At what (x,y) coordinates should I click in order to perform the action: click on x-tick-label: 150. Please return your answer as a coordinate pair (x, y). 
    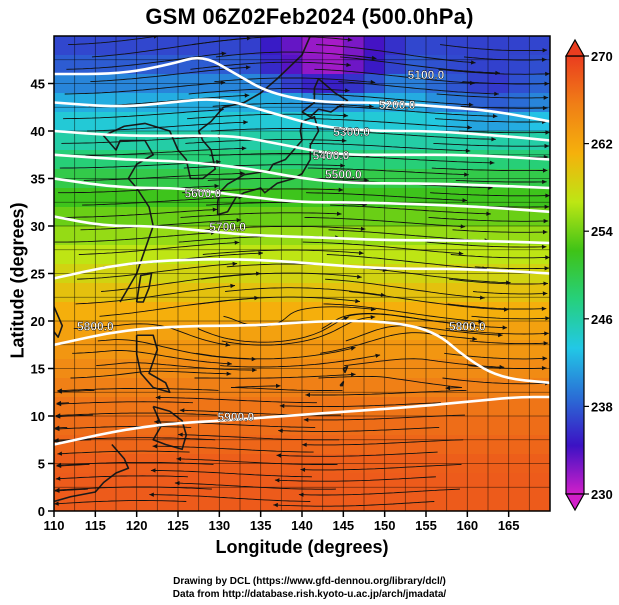
    Looking at the image, I should click on (385, 525).